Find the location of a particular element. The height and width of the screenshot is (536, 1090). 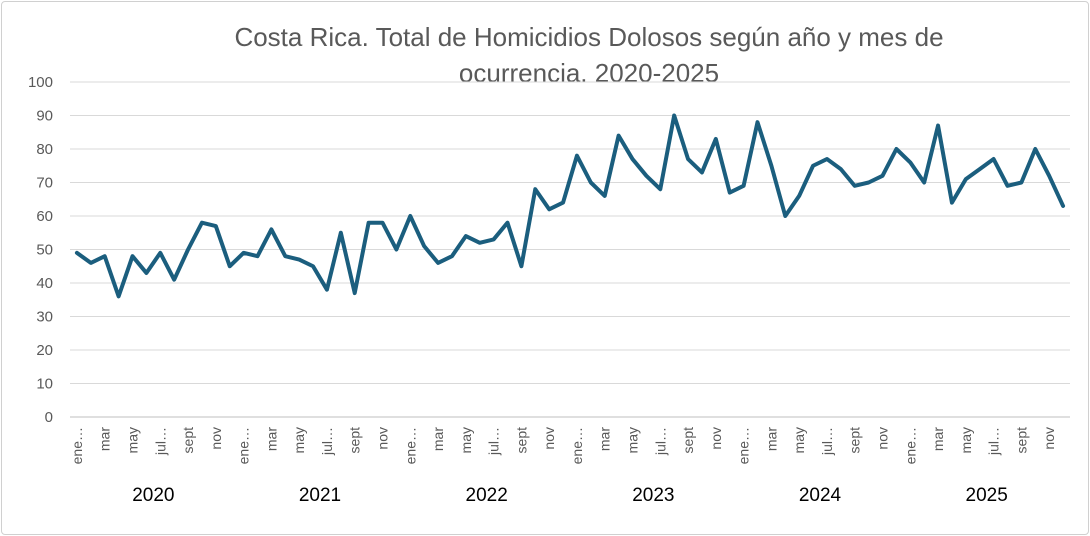

year-label: 2020 is located at coordinates (153, 495).